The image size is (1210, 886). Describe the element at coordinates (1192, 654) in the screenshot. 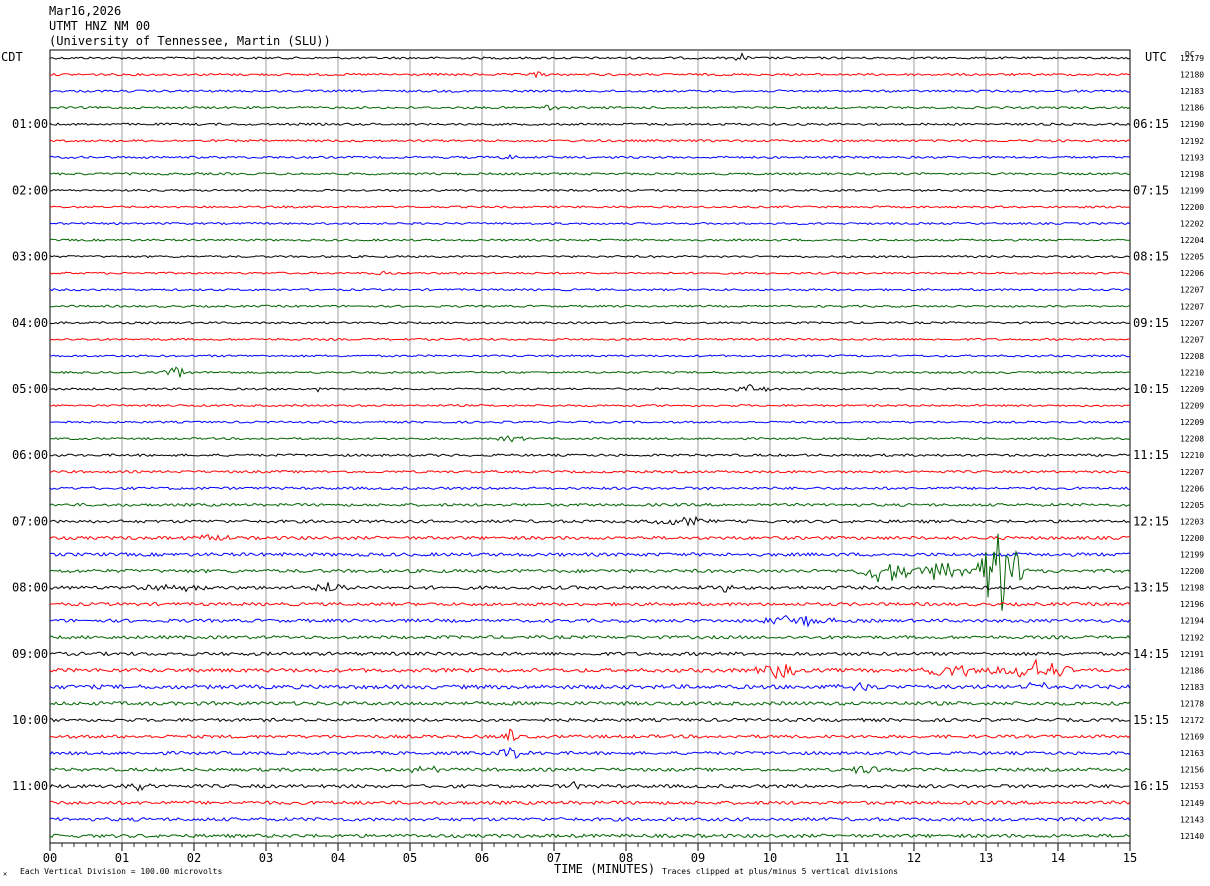

I see `dc-offset-label: 12191` at that location.